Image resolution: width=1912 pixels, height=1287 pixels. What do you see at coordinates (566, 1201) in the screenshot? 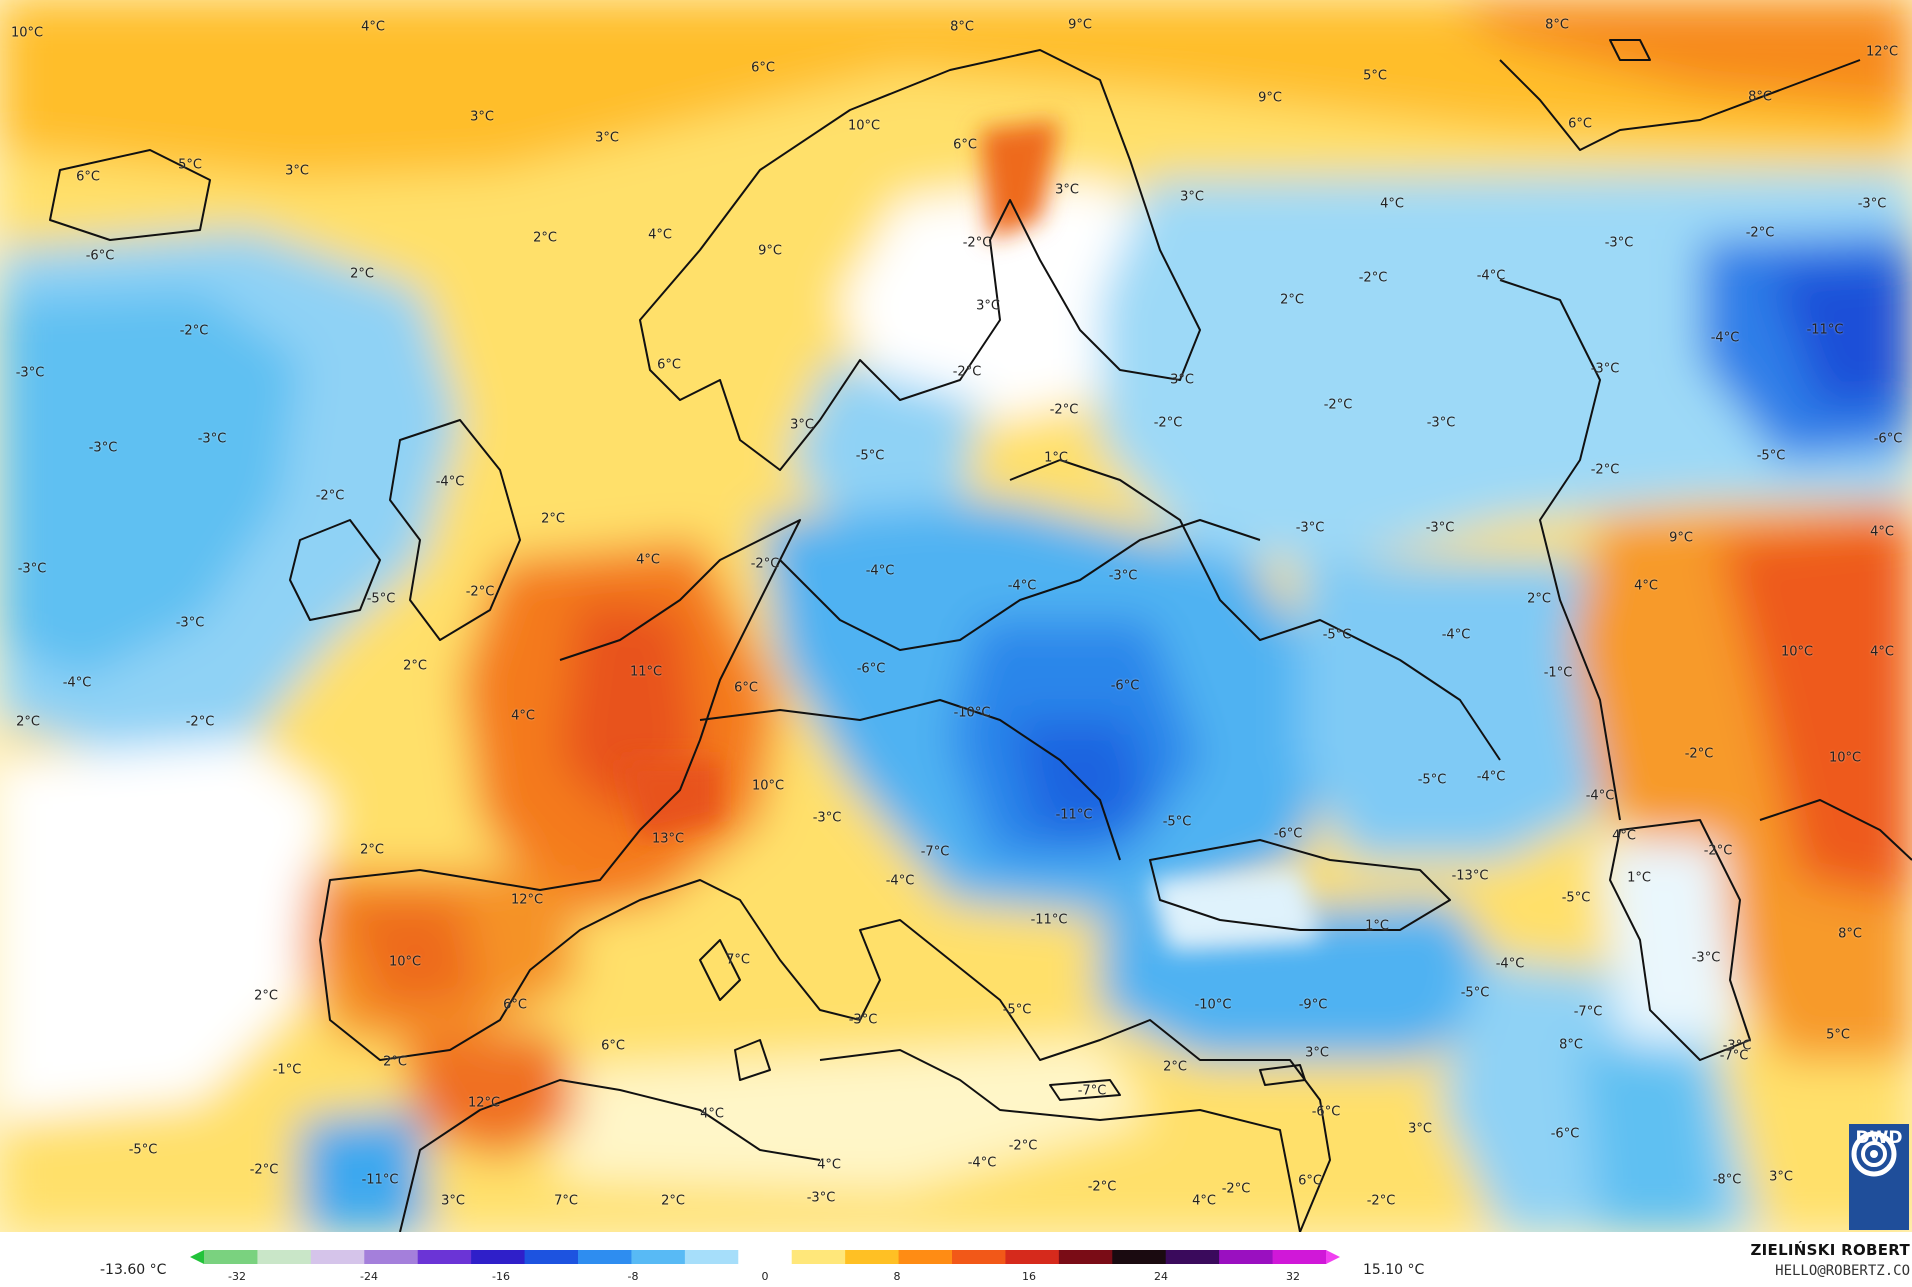
I see `temperature-label: 7°C` at bounding box center [566, 1201].